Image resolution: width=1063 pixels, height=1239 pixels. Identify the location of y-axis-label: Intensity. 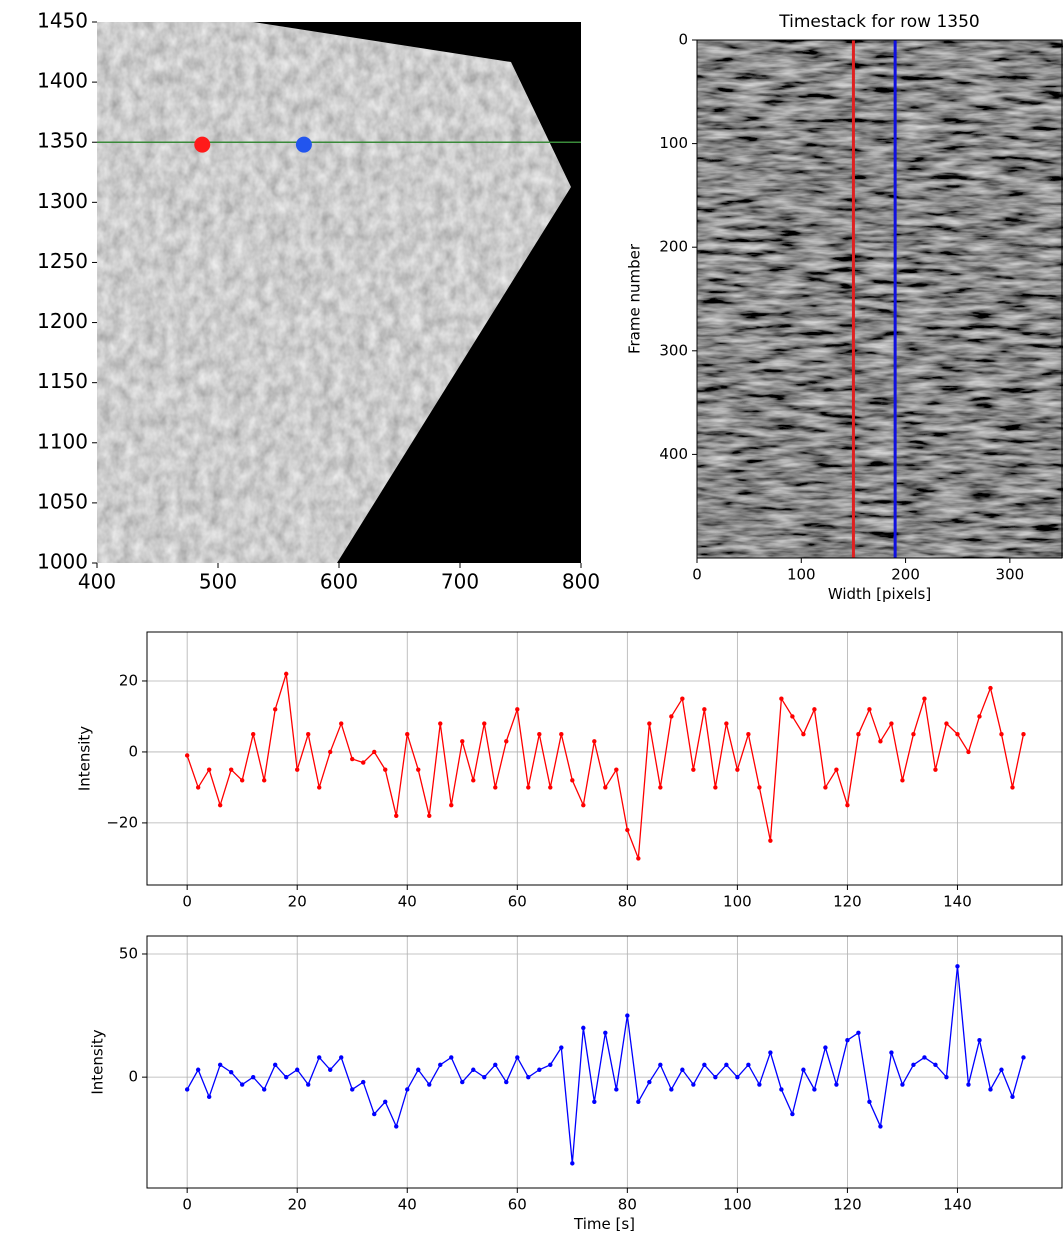
(85, 758).